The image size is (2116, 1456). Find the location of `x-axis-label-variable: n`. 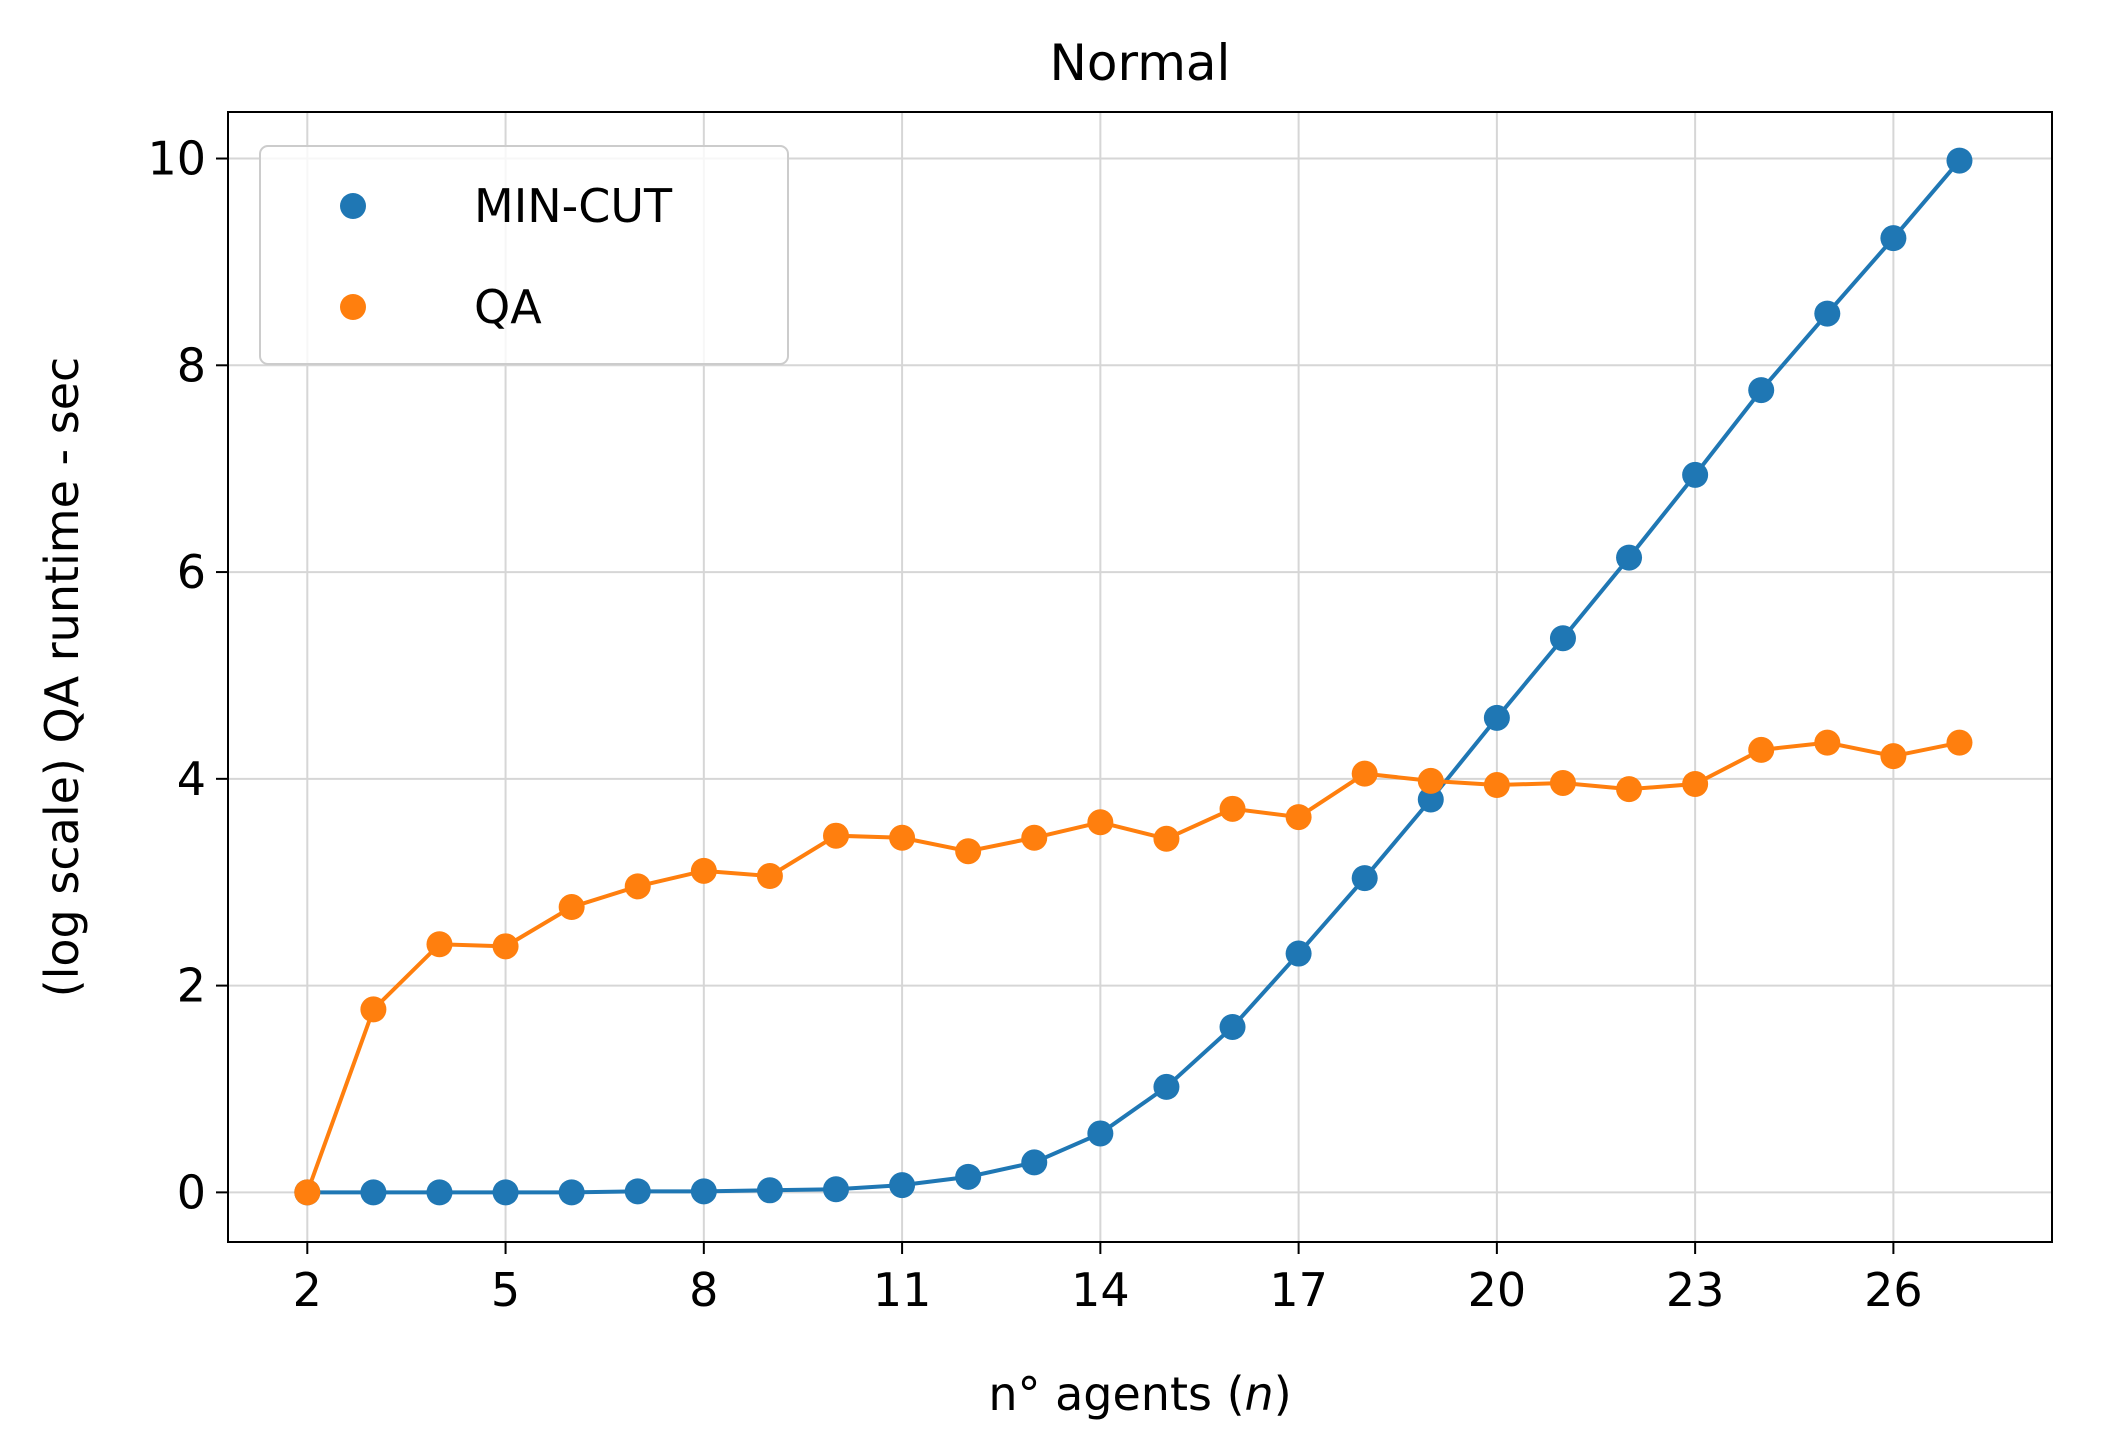

x-axis-label-variable: n is located at coordinates (1259, 1394).